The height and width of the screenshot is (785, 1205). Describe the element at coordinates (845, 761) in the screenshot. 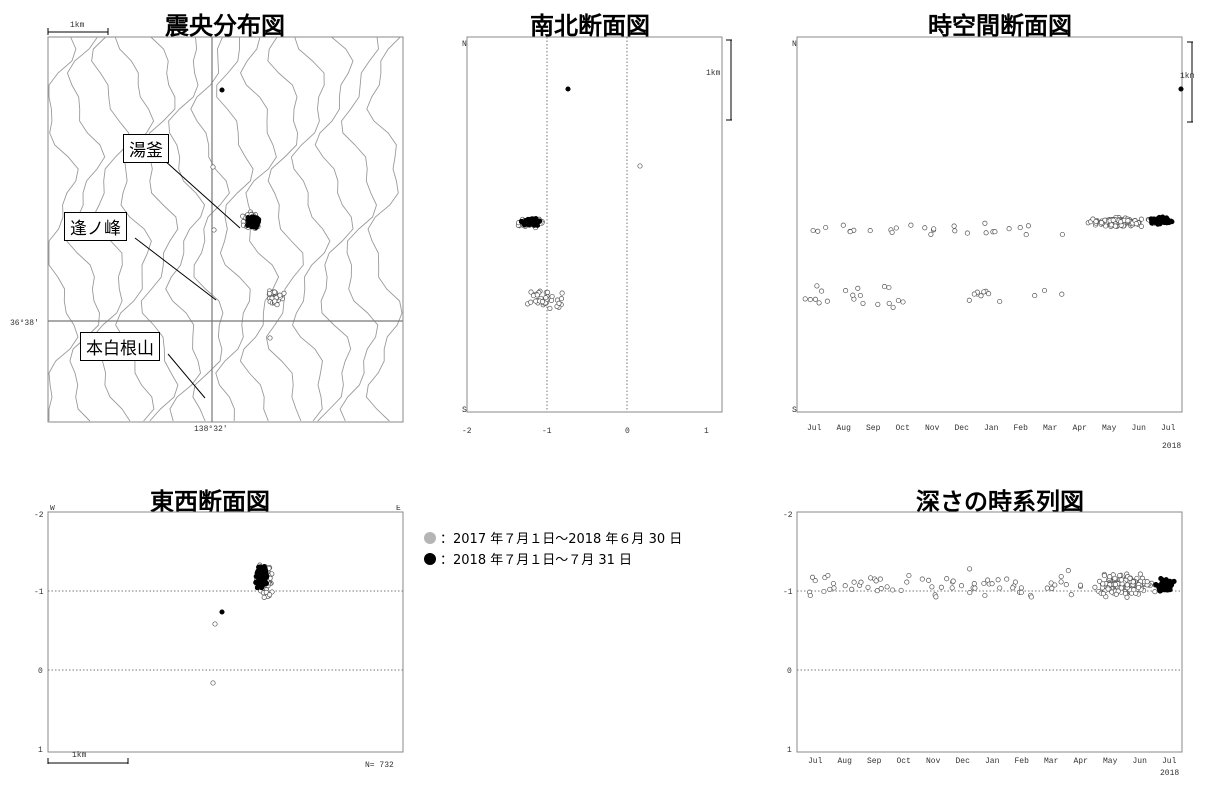

I see `depth-month-label: Aug` at that location.